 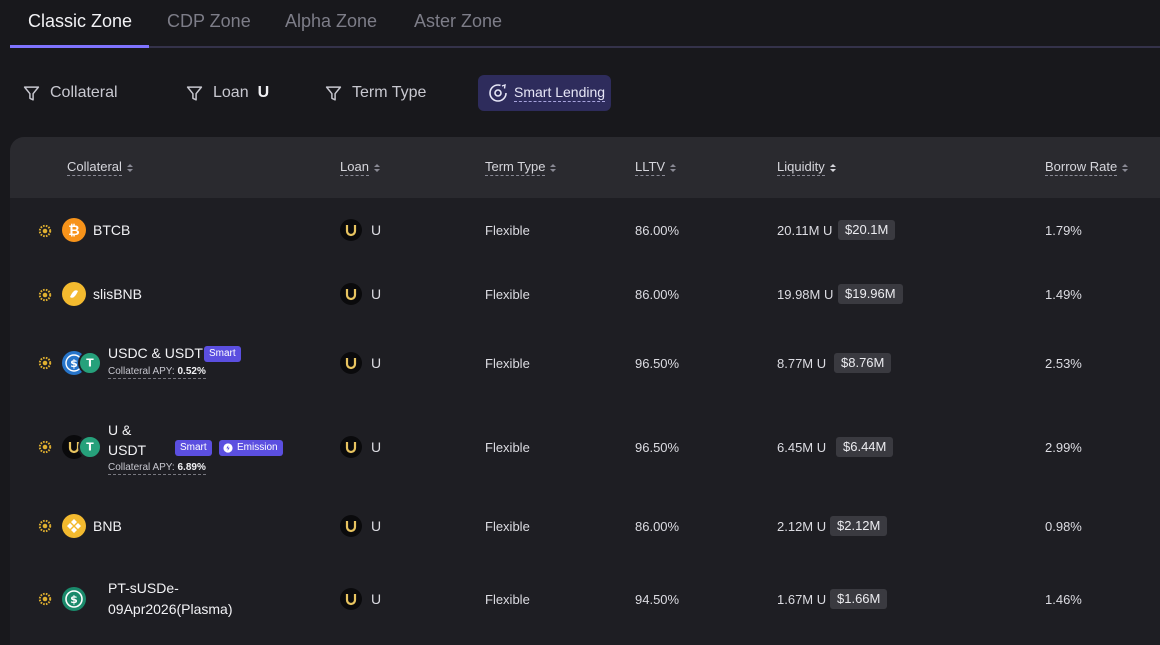 What do you see at coordinates (74, 294) in the screenshot?
I see `slisbnb-coin-icon` at bounding box center [74, 294].